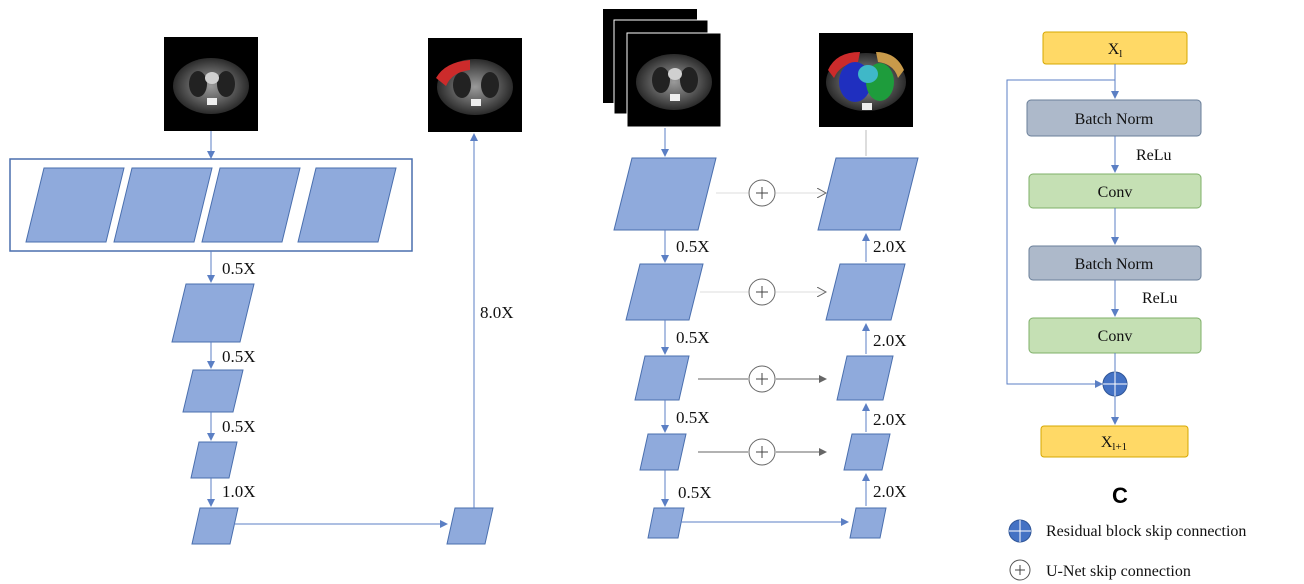  What do you see at coordinates (211, 84) in the screenshot?
I see `ct-input-image` at bounding box center [211, 84].